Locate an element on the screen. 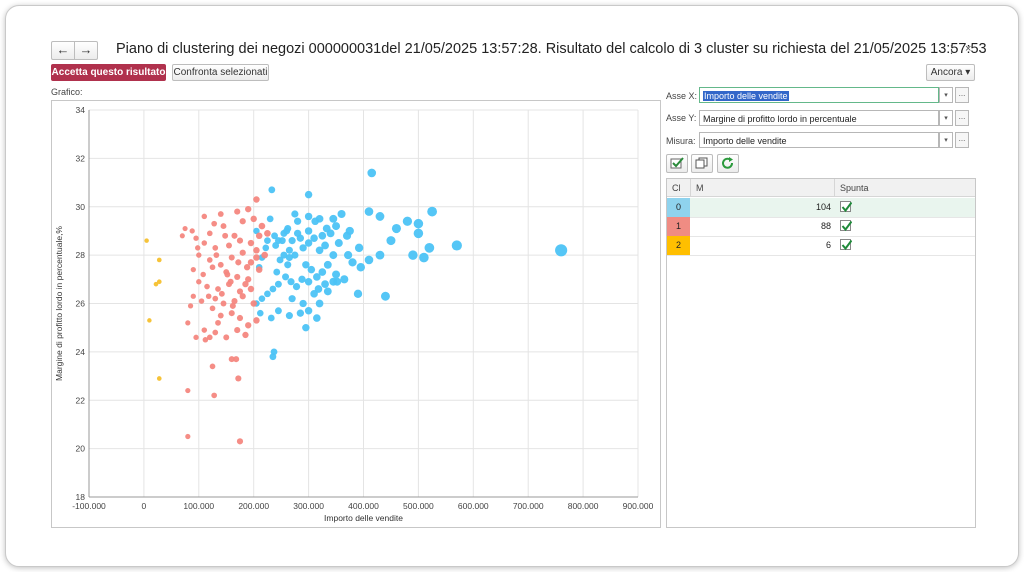 This screenshot has width=1024, height=572. x-axis-select: Importo delle vendite is located at coordinates (819, 95).